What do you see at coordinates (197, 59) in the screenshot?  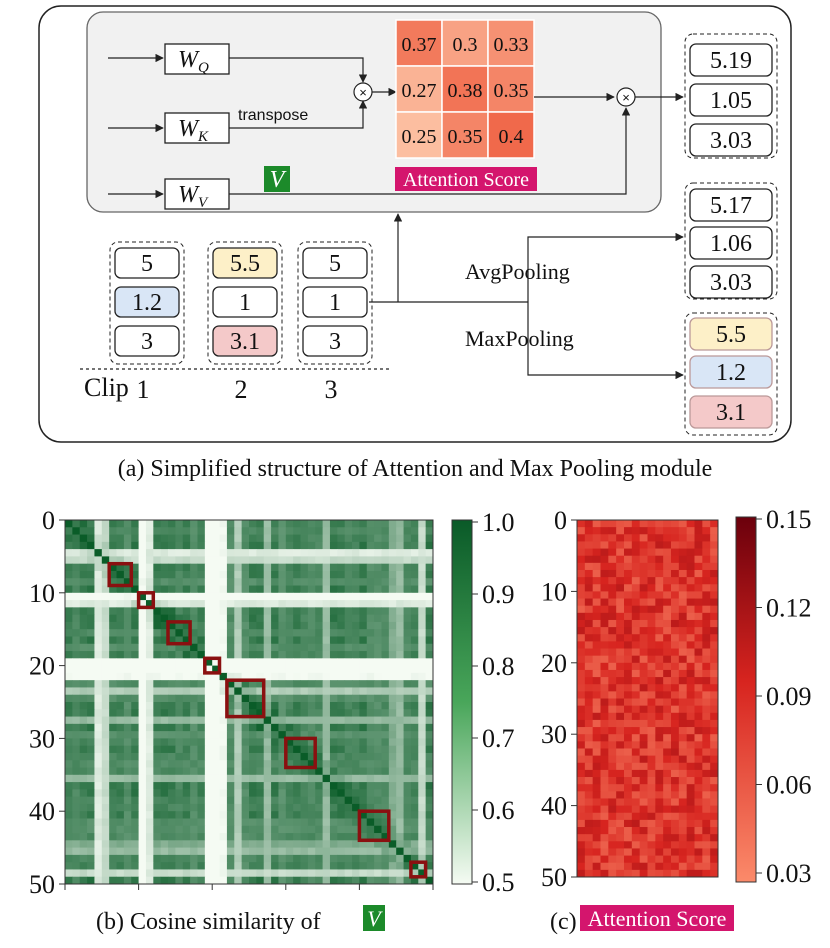 I see `wq-box: WQ` at bounding box center [197, 59].